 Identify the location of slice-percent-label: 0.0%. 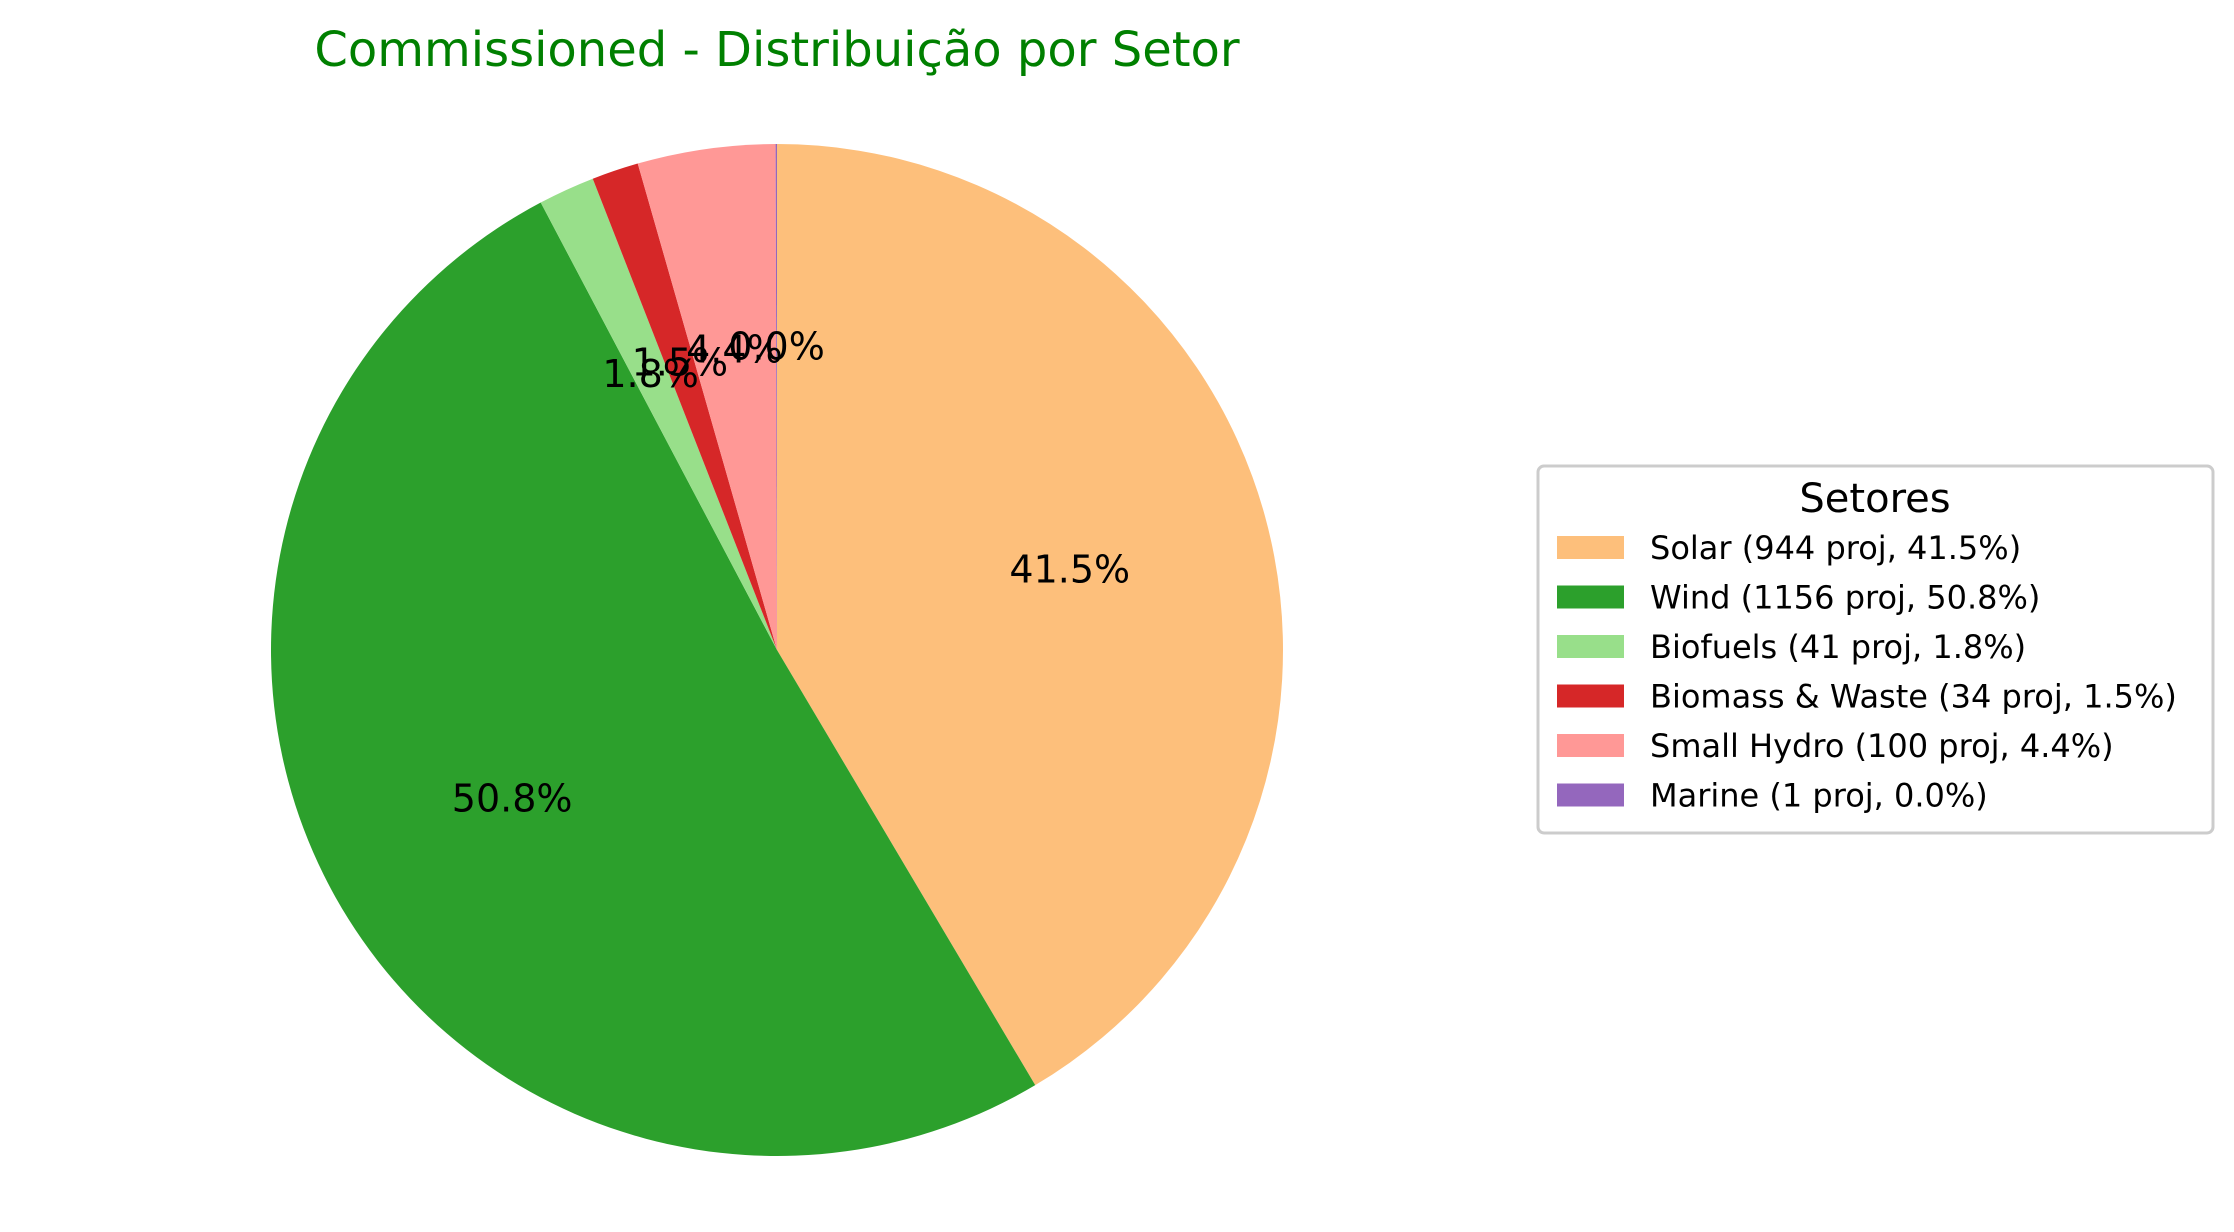
(776, 346).